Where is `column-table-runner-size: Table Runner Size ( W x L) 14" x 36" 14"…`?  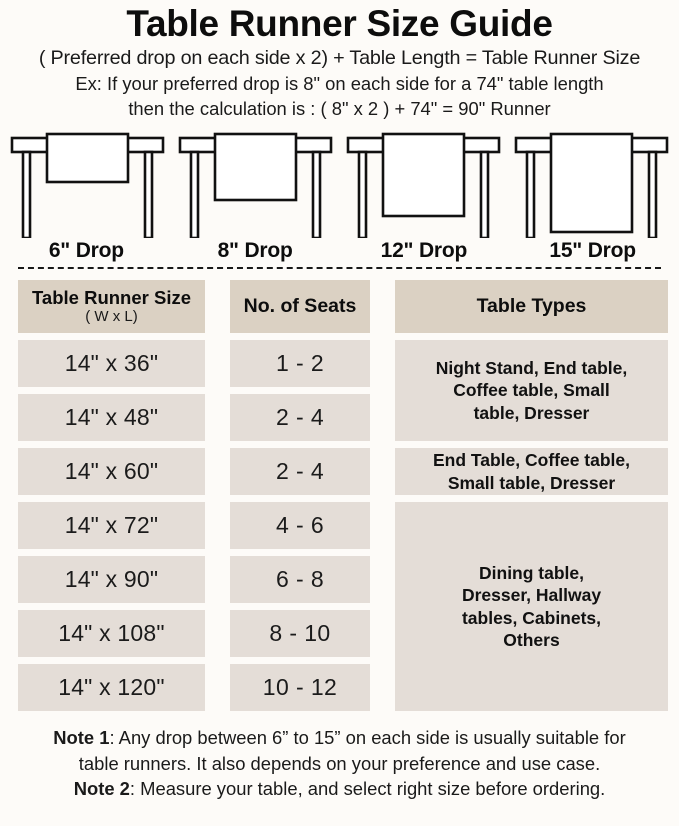 column-table-runner-size: Table Runner Size ( W x L) 14" x 36" 14"… is located at coordinates (111, 499).